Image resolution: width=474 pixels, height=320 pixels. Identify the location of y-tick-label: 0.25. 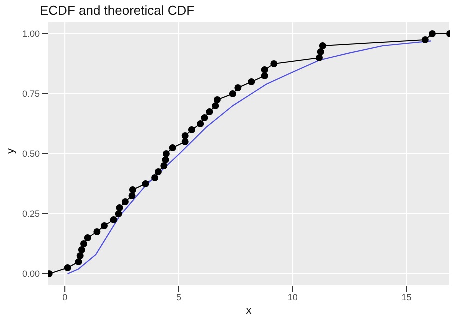
(31, 214).